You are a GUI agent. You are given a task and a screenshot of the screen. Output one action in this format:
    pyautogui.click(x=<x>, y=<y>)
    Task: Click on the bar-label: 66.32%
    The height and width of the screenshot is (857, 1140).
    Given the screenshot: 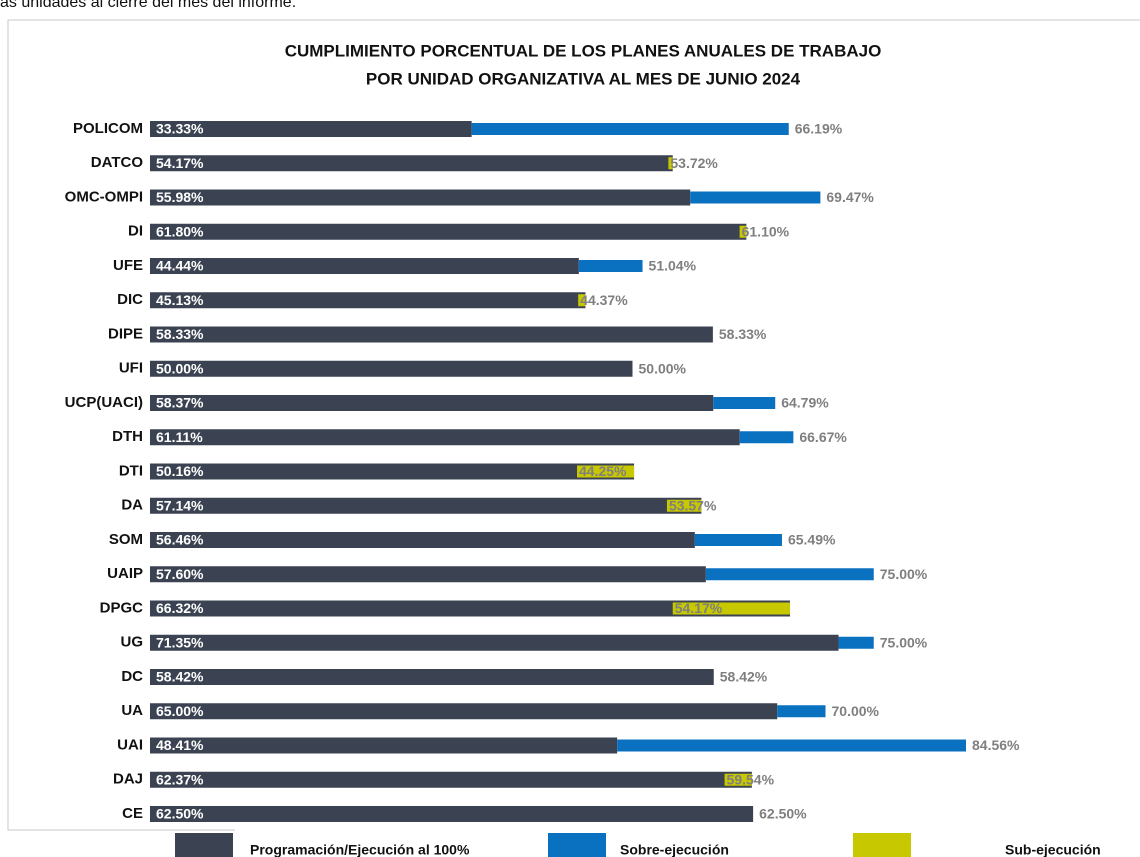 What is the action you would take?
    pyautogui.click(x=180, y=608)
    